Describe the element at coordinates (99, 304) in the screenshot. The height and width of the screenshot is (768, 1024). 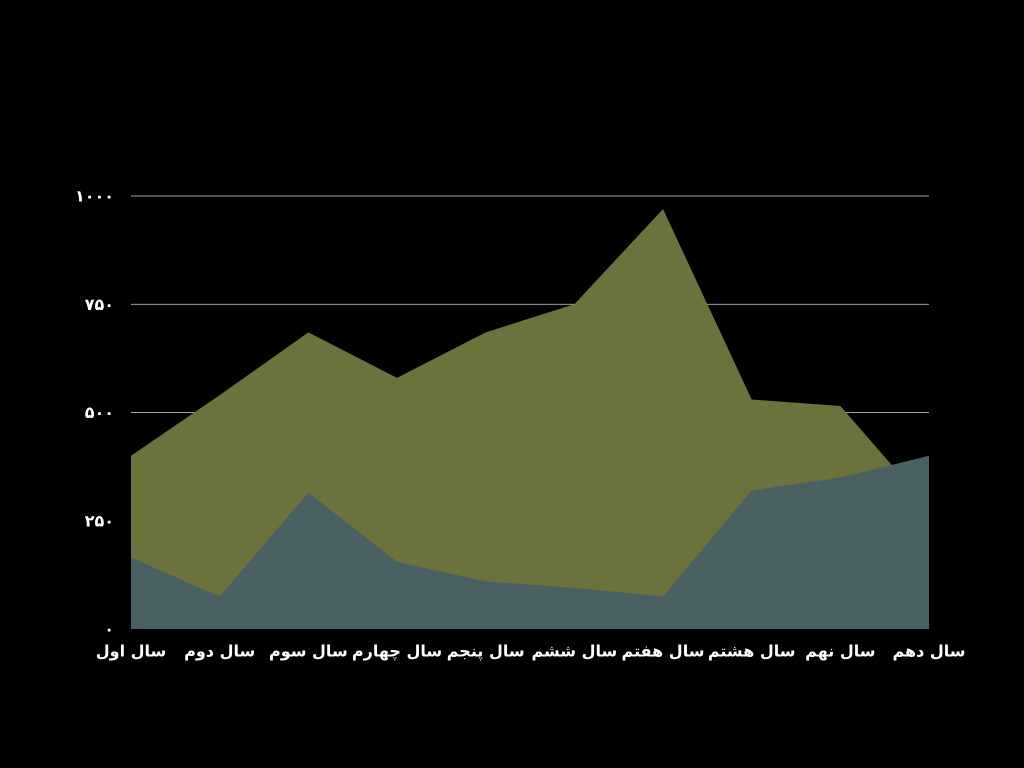
I see `y-tick-label: ۷۵۰` at that location.